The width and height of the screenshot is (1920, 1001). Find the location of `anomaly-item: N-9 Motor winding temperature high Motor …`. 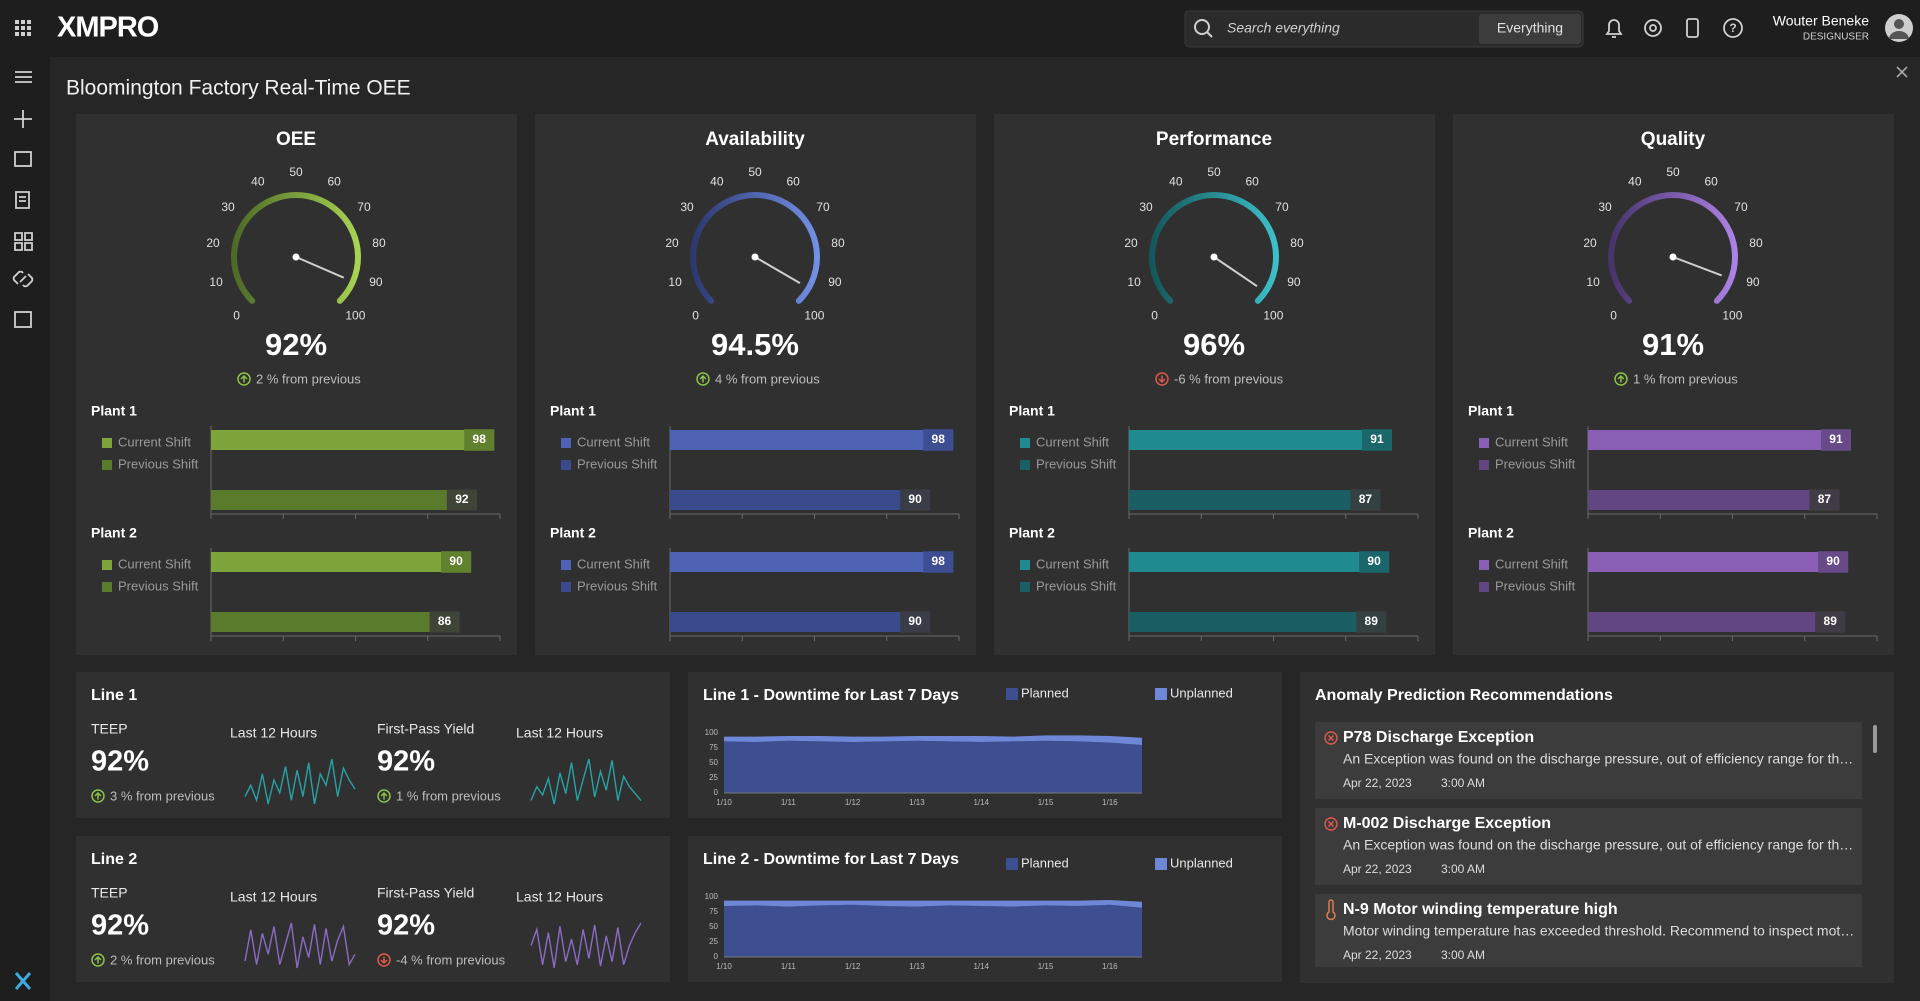

anomaly-item: N-9 Motor winding temperature high Motor … is located at coordinates (1588, 932).